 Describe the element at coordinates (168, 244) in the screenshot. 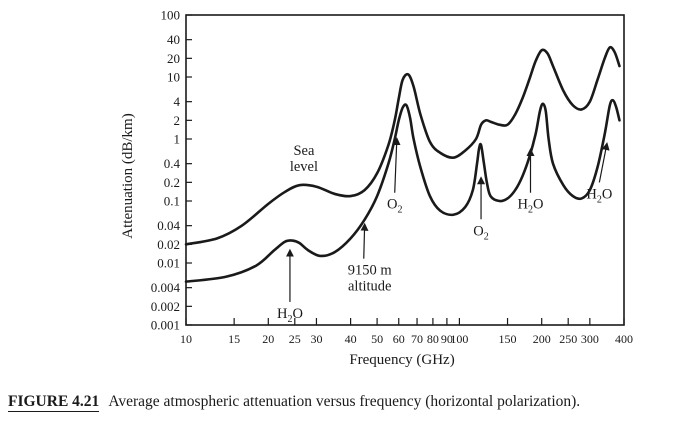

I see `y-tick-label: 0.02` at that location.